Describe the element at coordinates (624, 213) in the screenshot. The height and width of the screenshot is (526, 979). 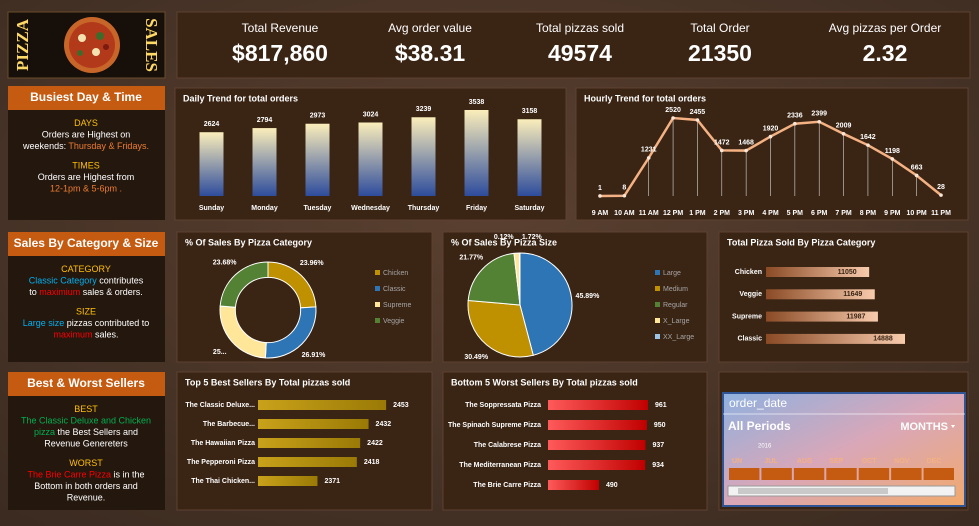
I see `x-tick-label: 10 AM` at that location.